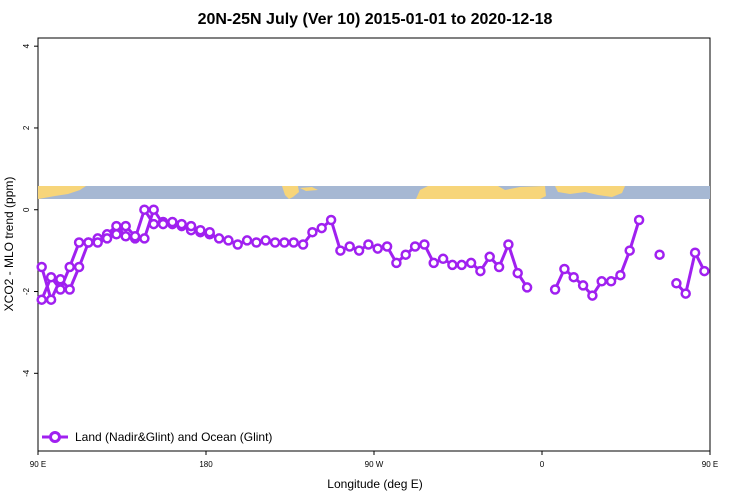 The height and width of the screenshot is (500, 750). Describe the element at coordinates (173, 437) in the screenshot. I see `legend-label: Land (Nadir&Glint) and Ocean (Glint)` at that location.